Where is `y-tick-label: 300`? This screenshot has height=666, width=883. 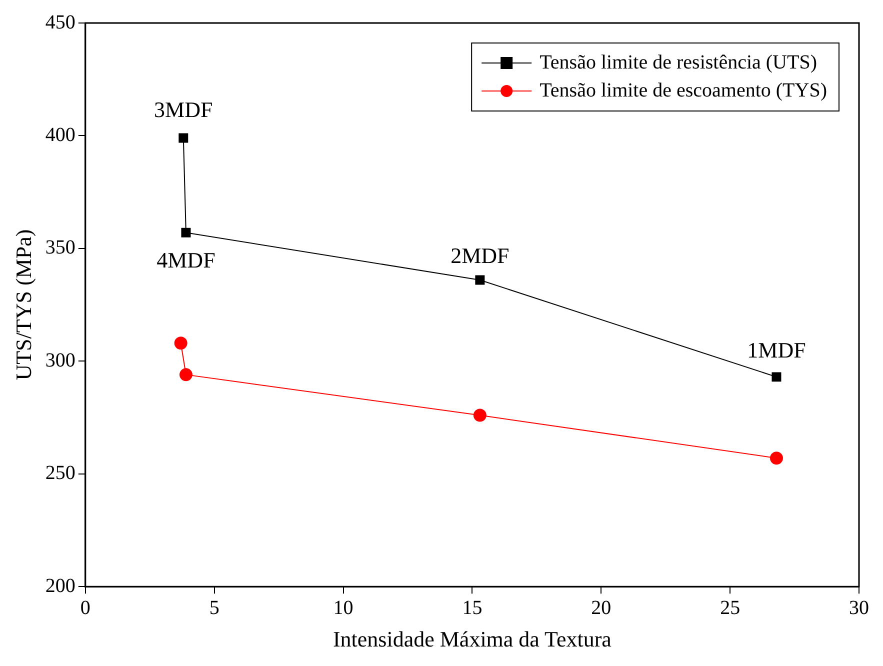 y-tick-label: 300 is located at coordinates (60, 360).